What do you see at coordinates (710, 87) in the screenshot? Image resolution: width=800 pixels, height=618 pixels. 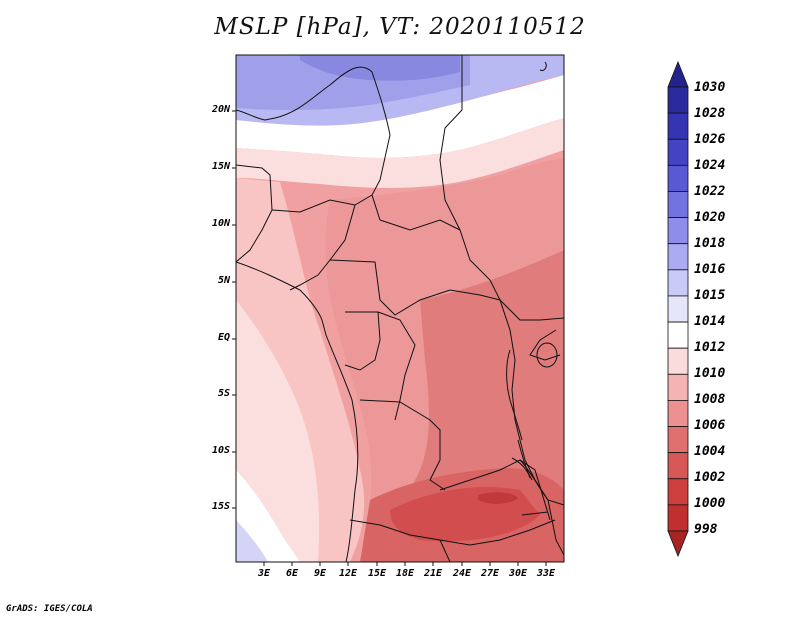 I see `colorbar-label: 1030` at bounding box center [710, 87].